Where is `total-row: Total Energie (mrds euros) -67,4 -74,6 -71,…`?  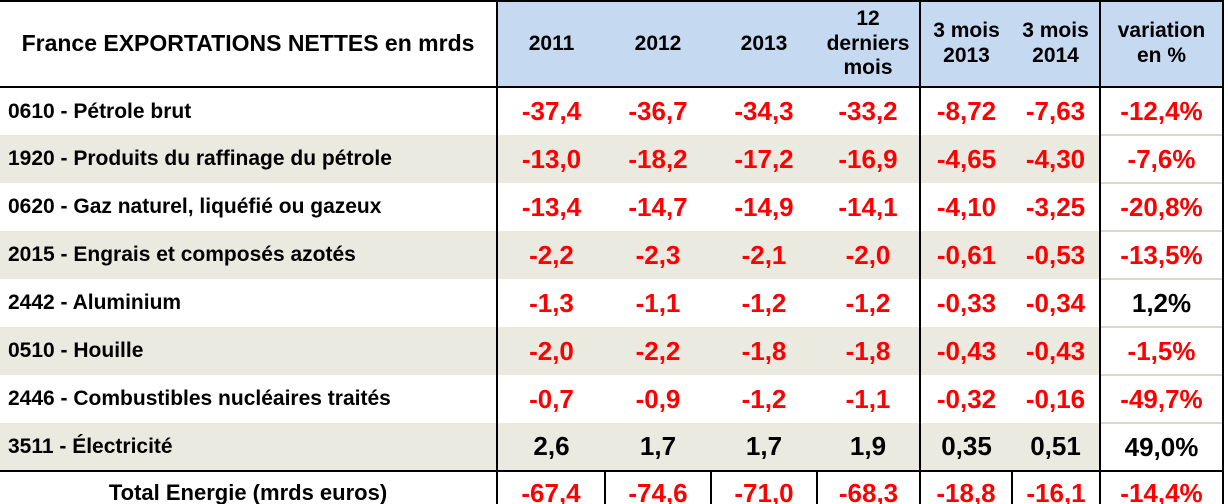
total-row: Total Energie (mrds euros) -67,4 -74,6 -71,… is located at coordinates (612, 487).